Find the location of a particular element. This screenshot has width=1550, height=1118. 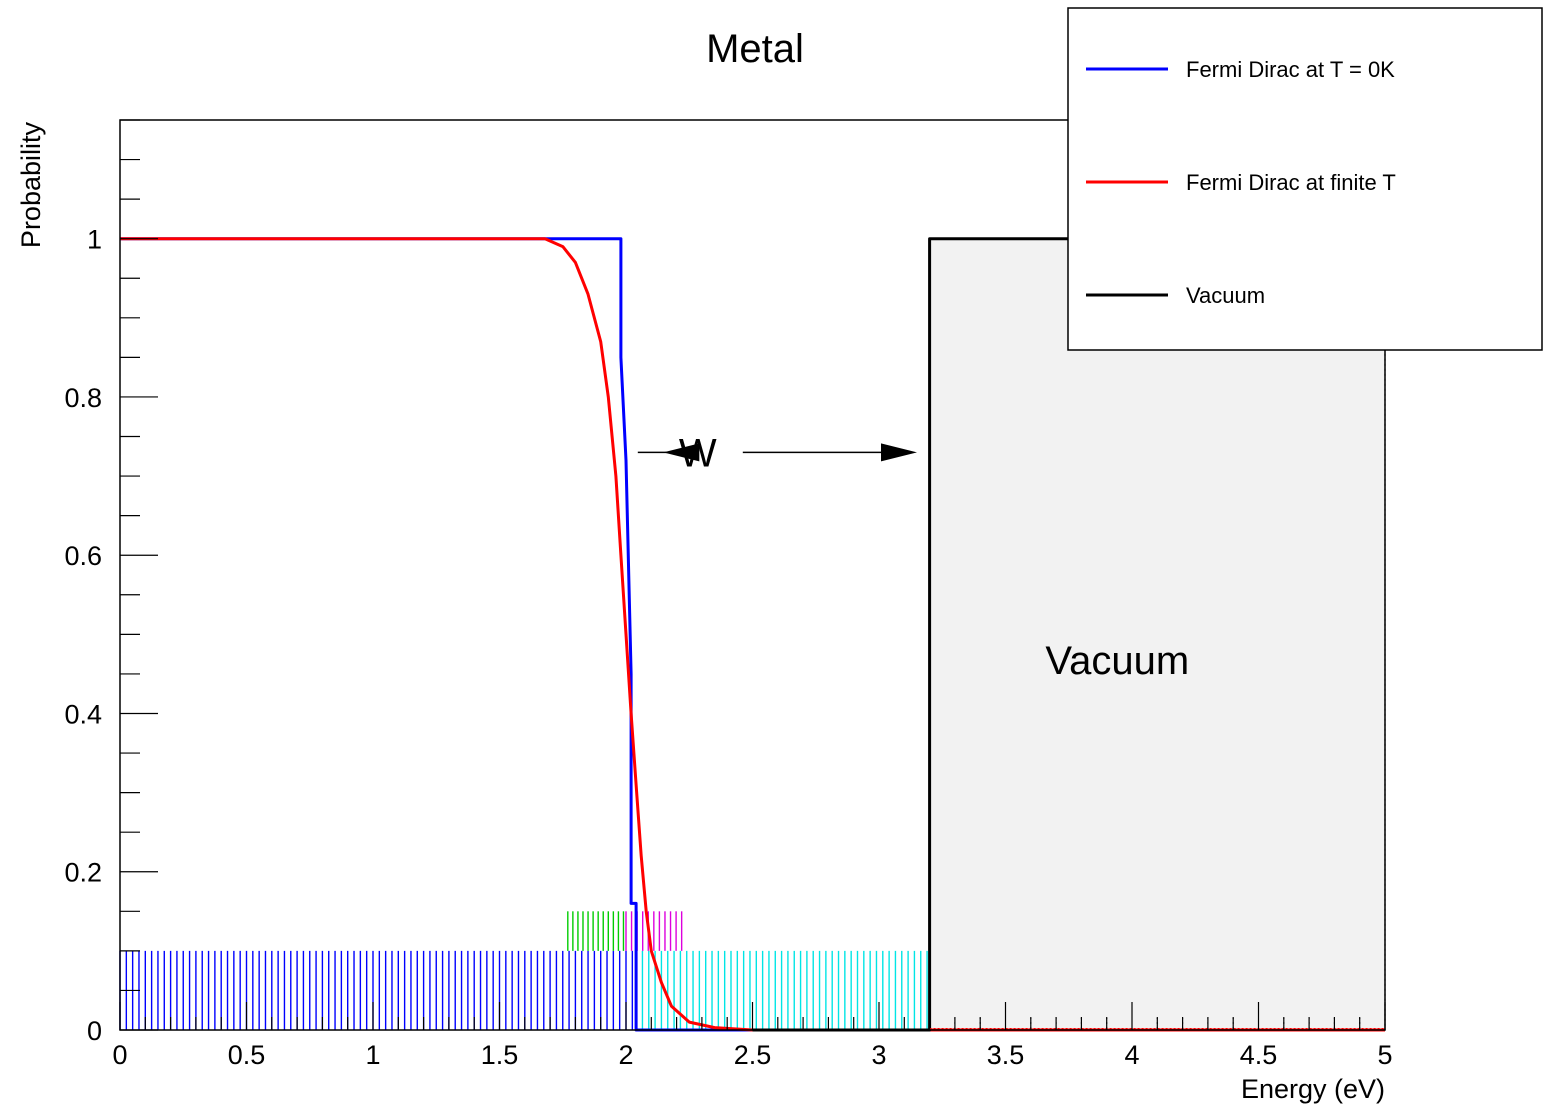

chart-title: Metal is located at coordinates (755, 49).